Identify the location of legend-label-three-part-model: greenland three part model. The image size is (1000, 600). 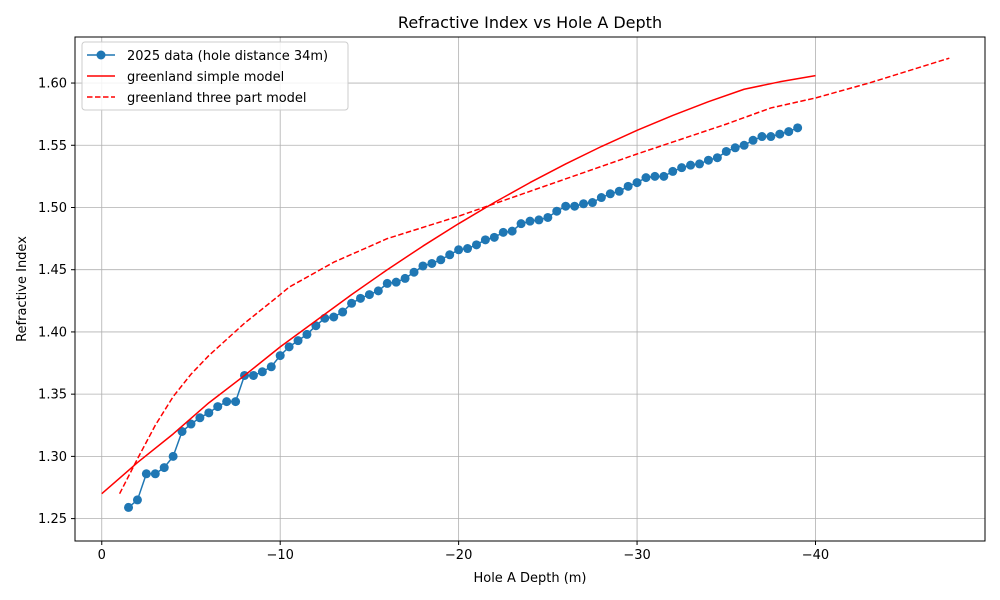
(217, 98).